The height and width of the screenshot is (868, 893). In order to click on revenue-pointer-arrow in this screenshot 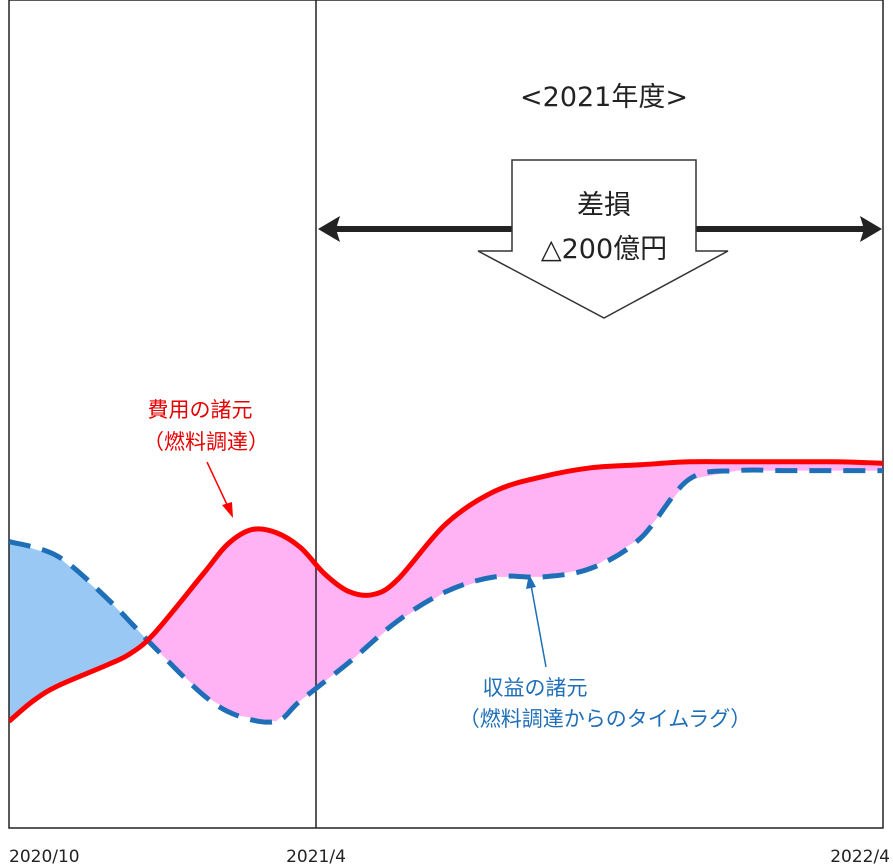, I will do `click(536, 621)`.